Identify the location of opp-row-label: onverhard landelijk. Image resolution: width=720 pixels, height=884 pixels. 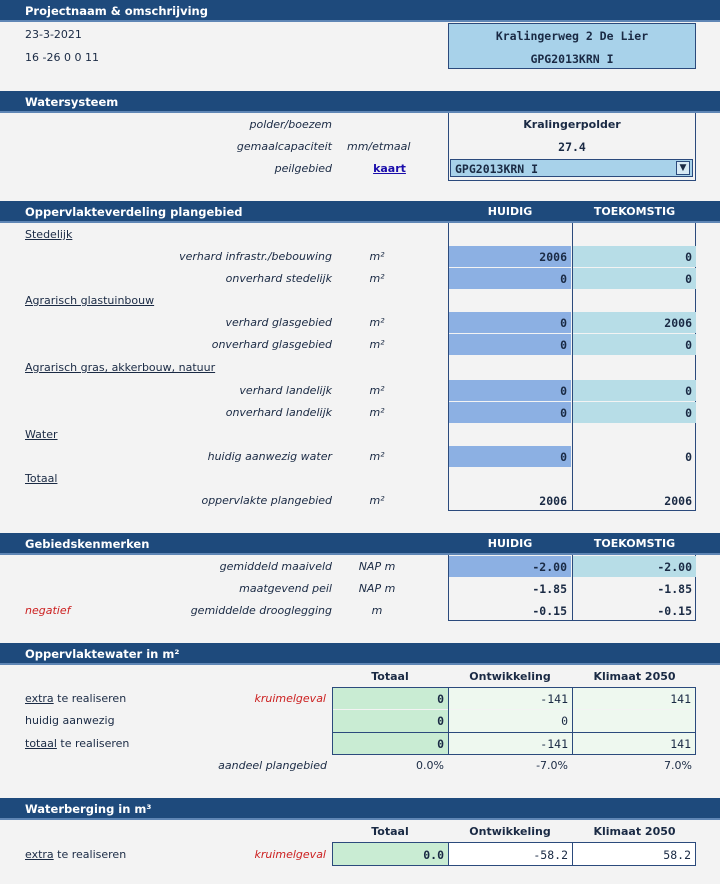
(278, 412).